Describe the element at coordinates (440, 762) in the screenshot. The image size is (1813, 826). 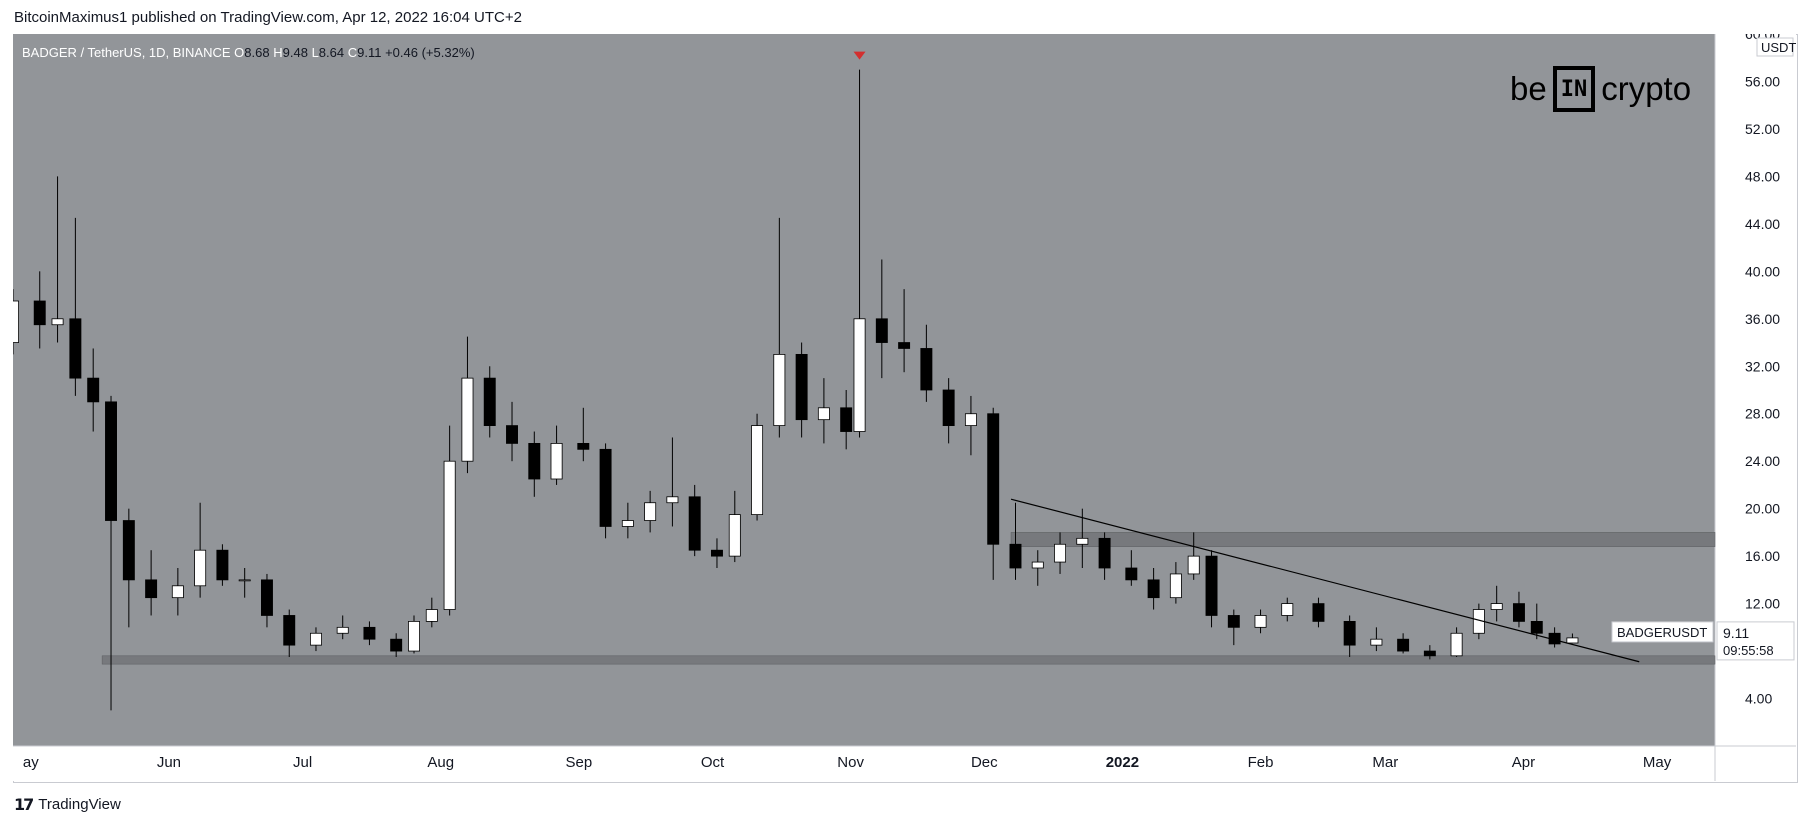
I see `x-tick-label: Aug` at that location.